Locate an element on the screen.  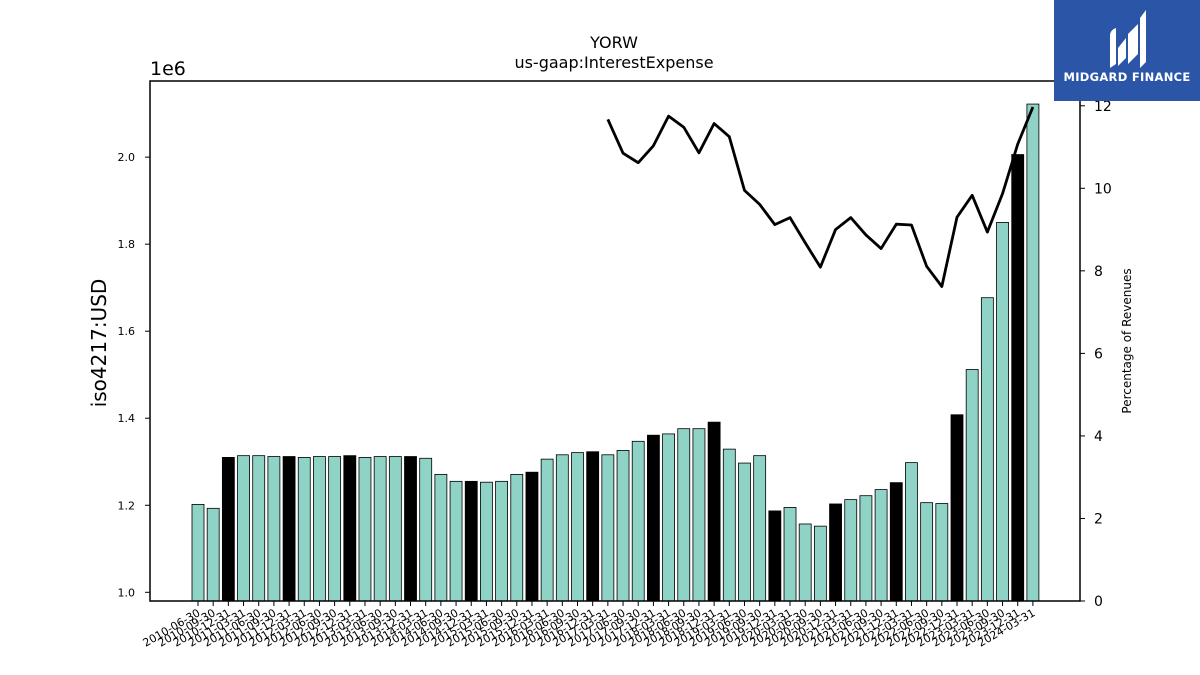
y-axis-label: iso4217:USD is located at coordinates (99, 343).